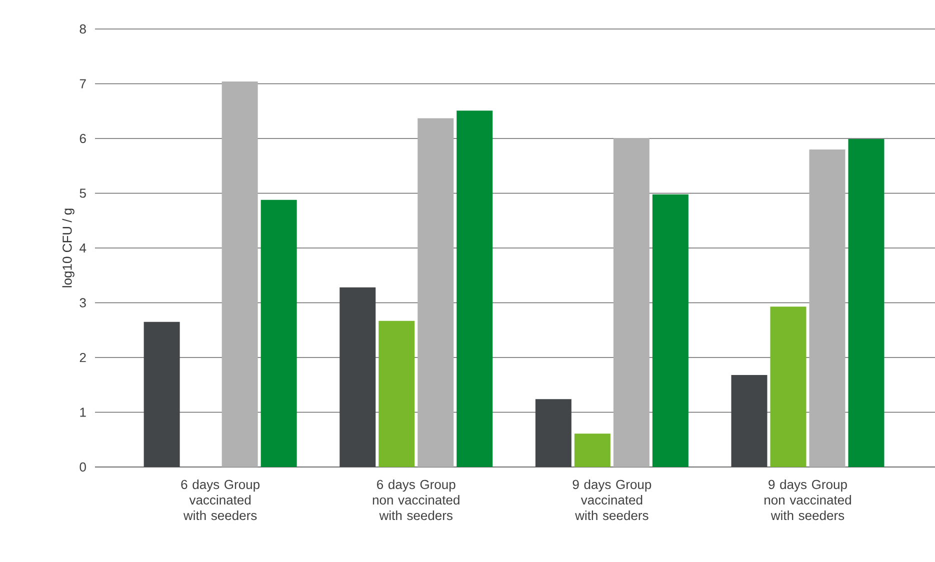  I want to click on y-tick-label: 1, so click(83, 412).